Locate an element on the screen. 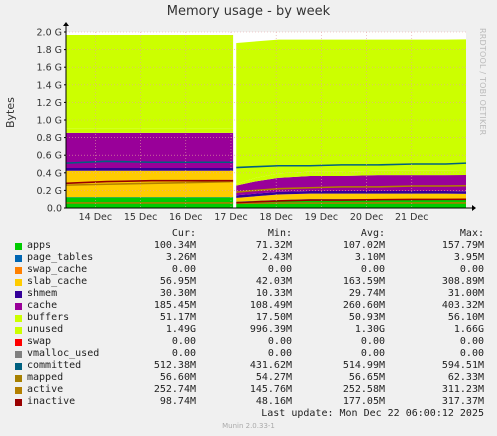 The width and height of the screenshot is (497, 436). legend-value-avg: 107.02M is located at coordinates (363, 245).